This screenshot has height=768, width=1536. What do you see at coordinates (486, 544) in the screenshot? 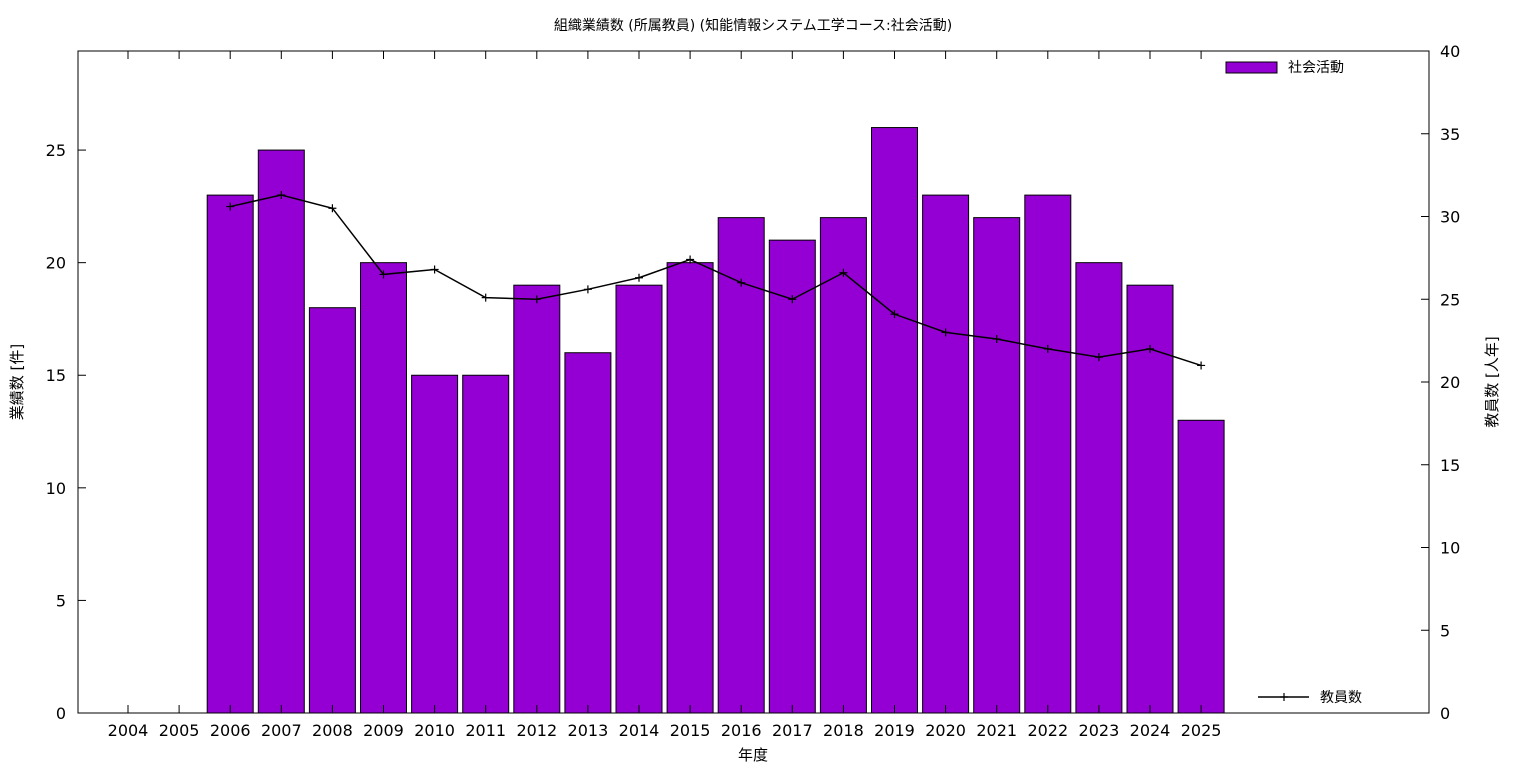
I see `bar-2011` at bounding box center [486, 544].